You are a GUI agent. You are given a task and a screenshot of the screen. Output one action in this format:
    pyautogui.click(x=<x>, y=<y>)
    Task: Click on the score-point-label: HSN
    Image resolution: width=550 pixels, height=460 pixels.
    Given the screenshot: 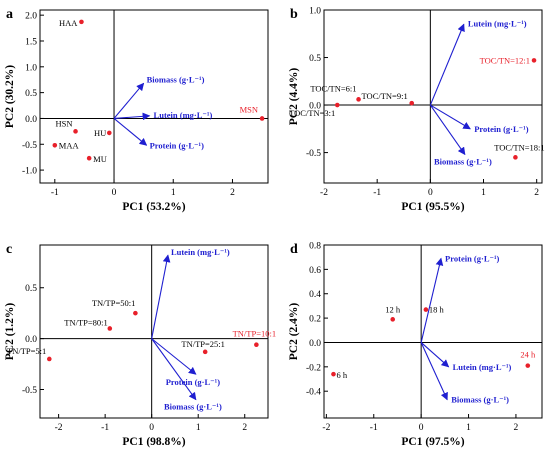 What is the action you would take?
    pyautogui.click(x=64, y=123)
    